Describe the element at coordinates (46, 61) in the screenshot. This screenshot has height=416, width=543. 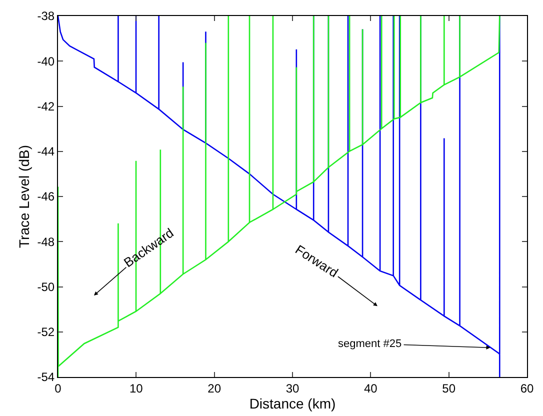
I see `y-tick-label: -40` at that location.